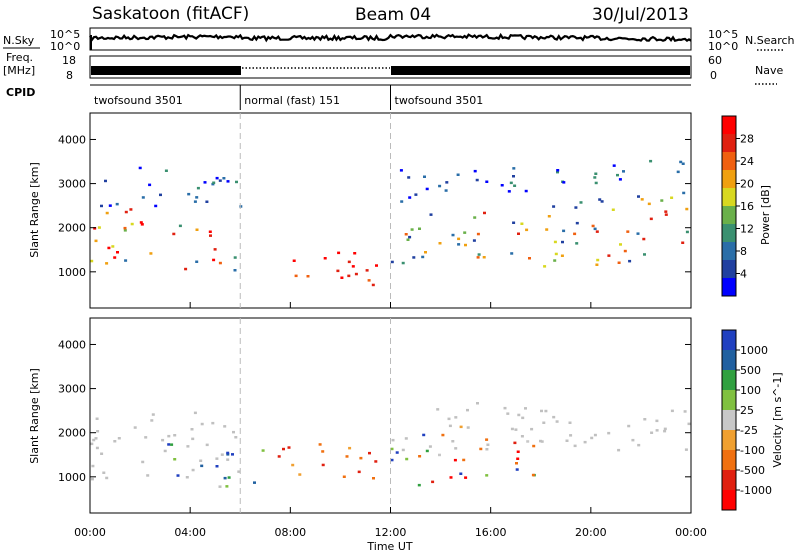  I want to click on velocity-colorbar-tick-label: -100, so click(752, 450).